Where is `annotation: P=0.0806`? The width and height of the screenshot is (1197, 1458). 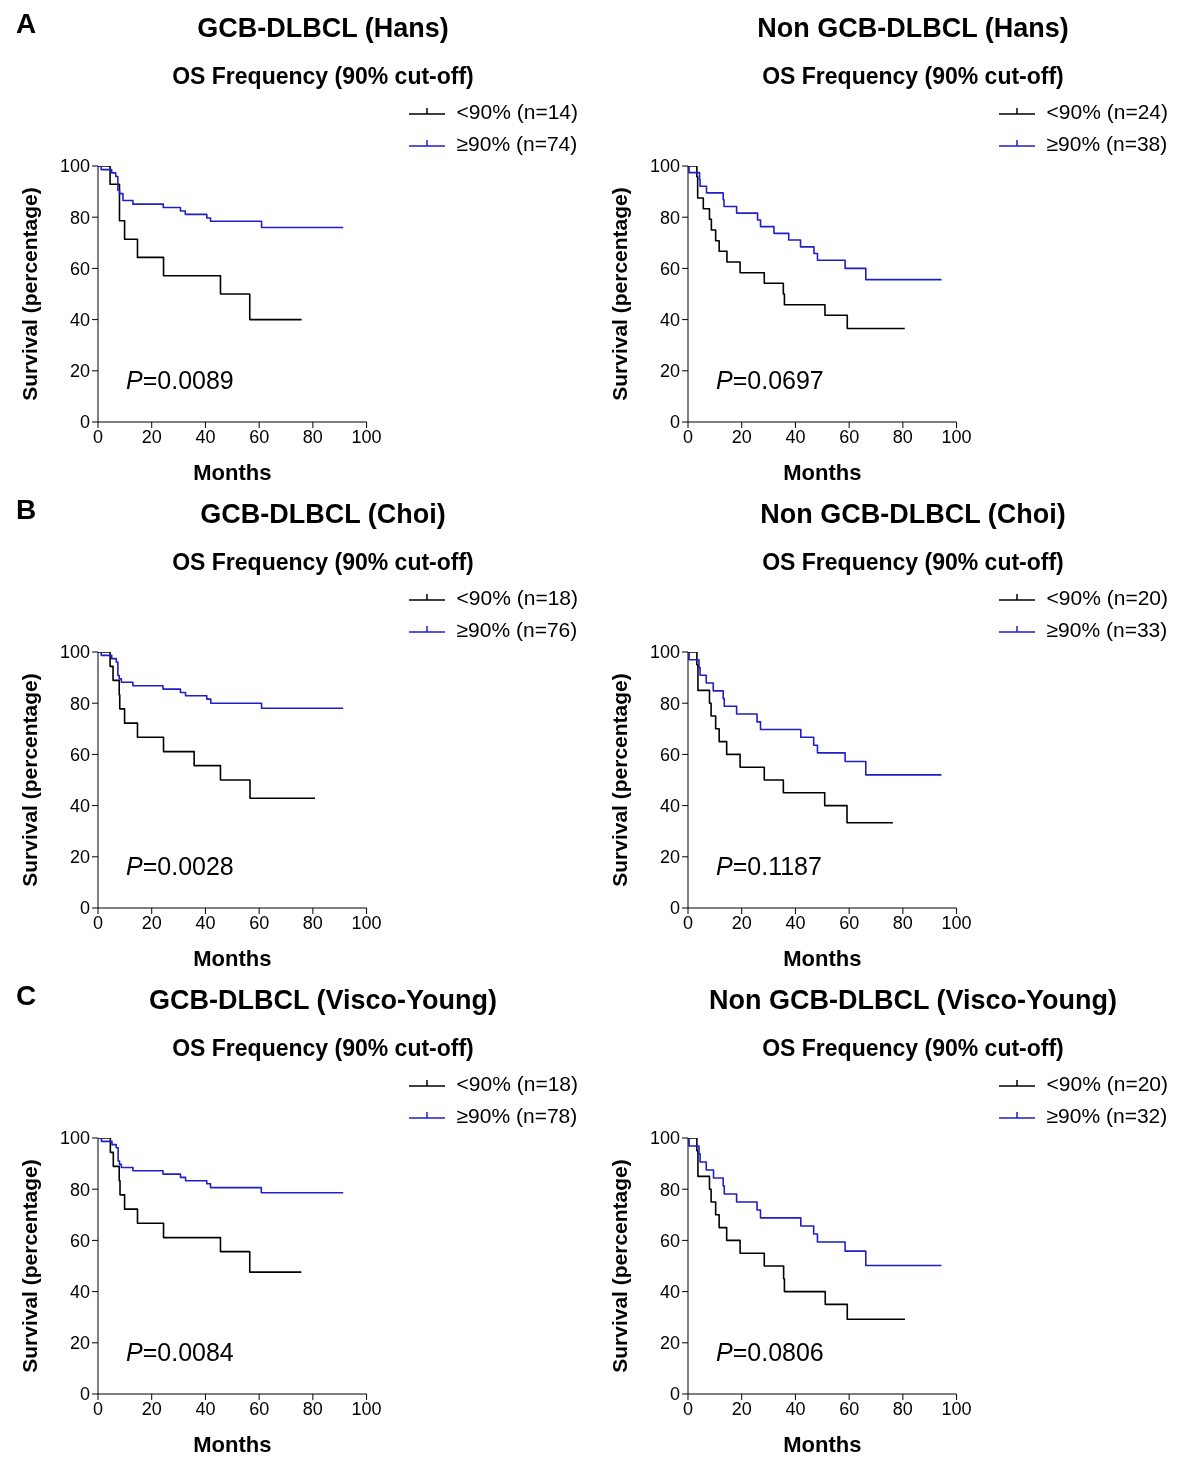 annotation: P=0.0806 is located at coordinates (770, 1352).